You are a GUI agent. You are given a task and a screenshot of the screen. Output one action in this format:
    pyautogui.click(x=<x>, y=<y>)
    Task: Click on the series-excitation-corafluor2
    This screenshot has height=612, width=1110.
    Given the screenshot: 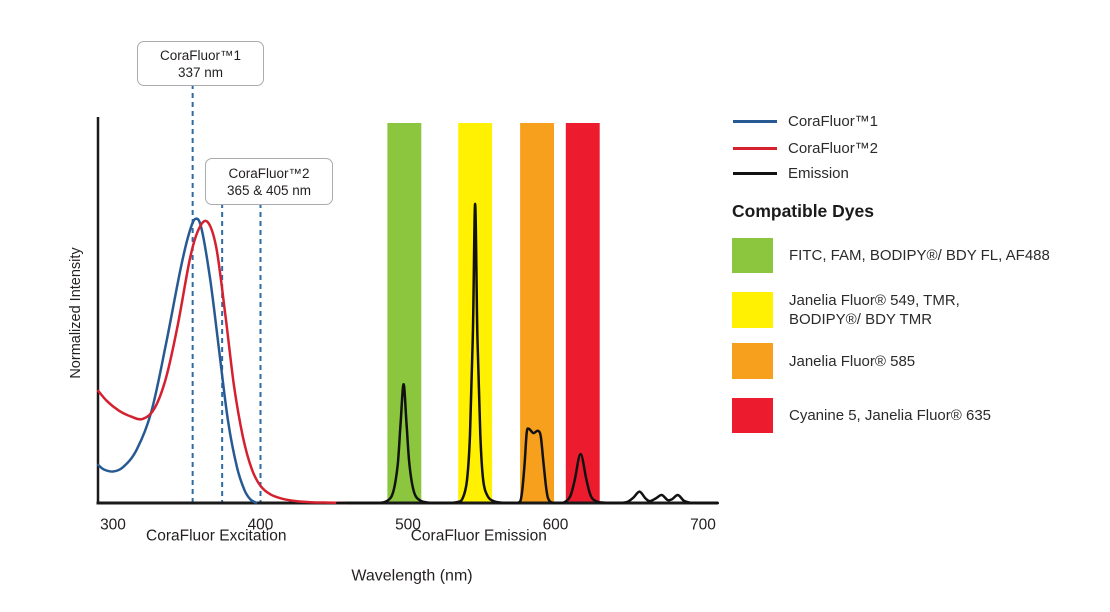 What is the action you would take?
    pyautogui.click(x=222, y=362)
    